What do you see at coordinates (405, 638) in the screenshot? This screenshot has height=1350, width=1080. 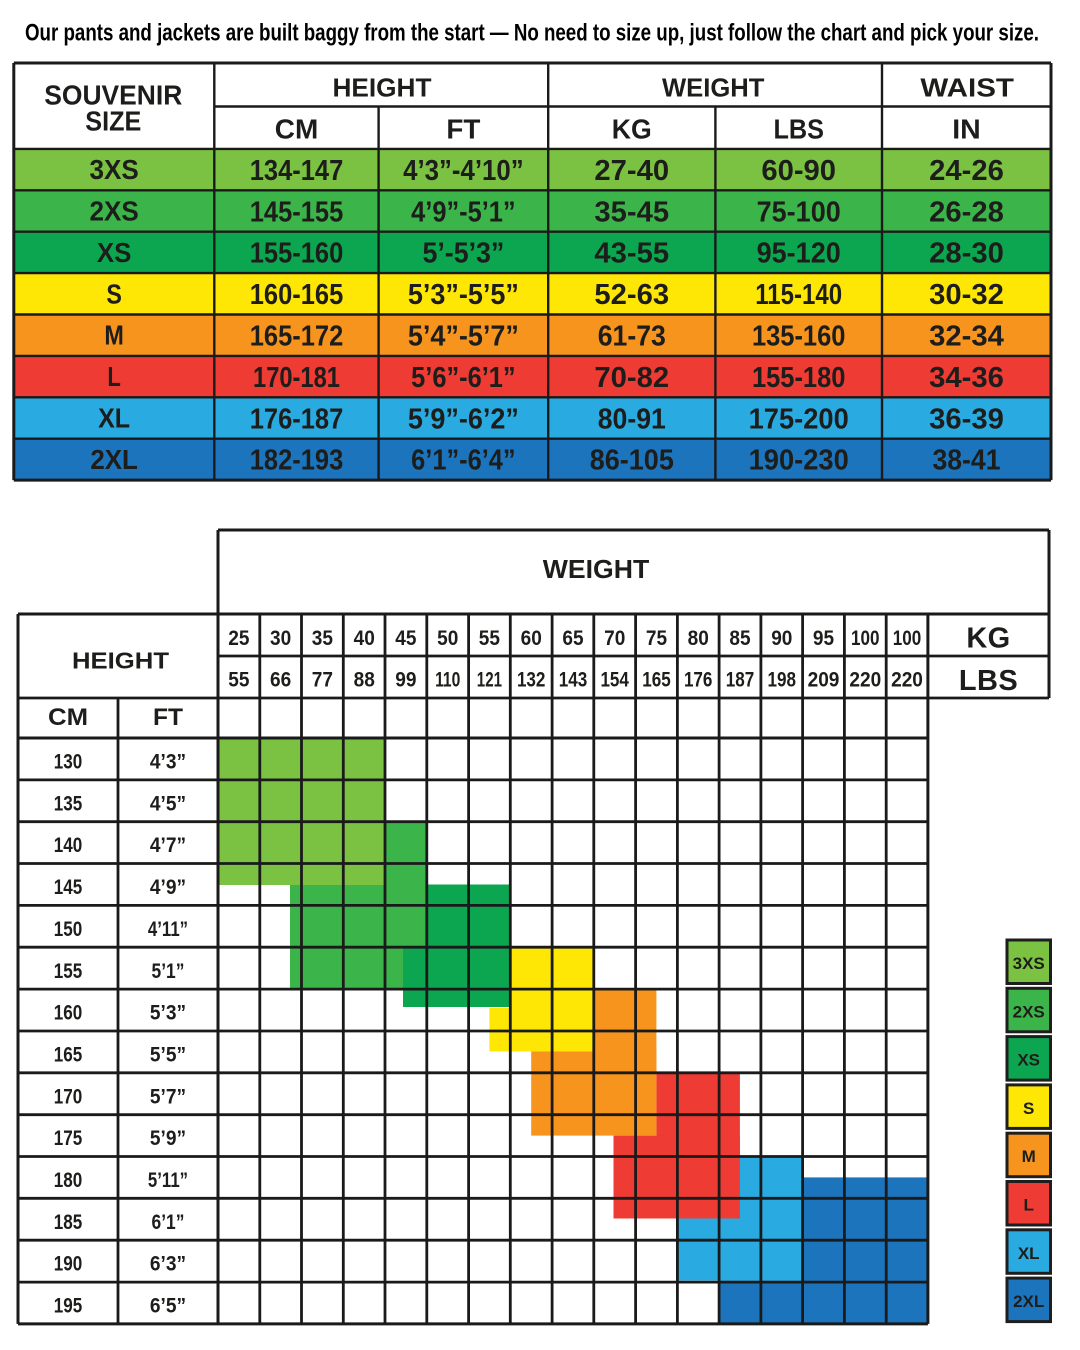 I see `svg-text: 45` at bounding box center [405, 638].